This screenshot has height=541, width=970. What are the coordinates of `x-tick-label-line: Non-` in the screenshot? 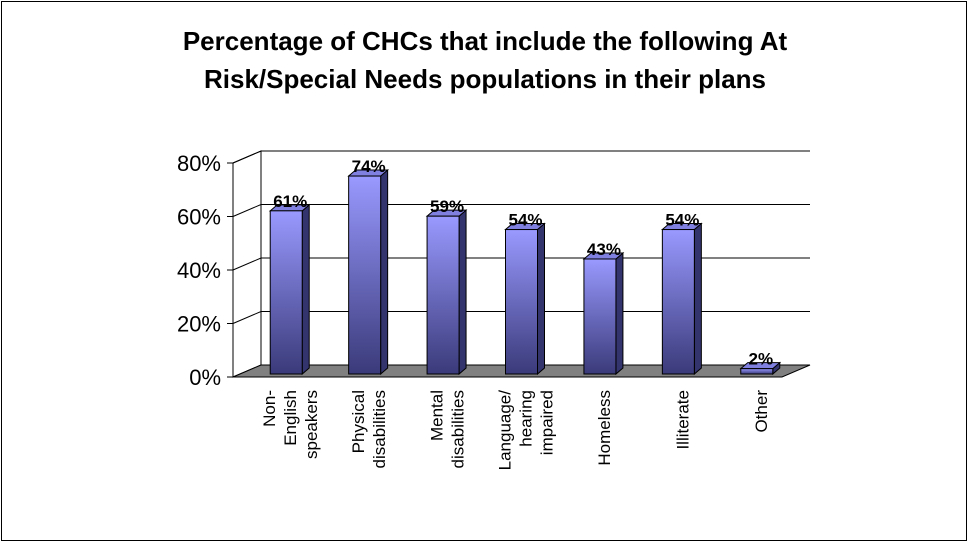 It's located at (269, 408).